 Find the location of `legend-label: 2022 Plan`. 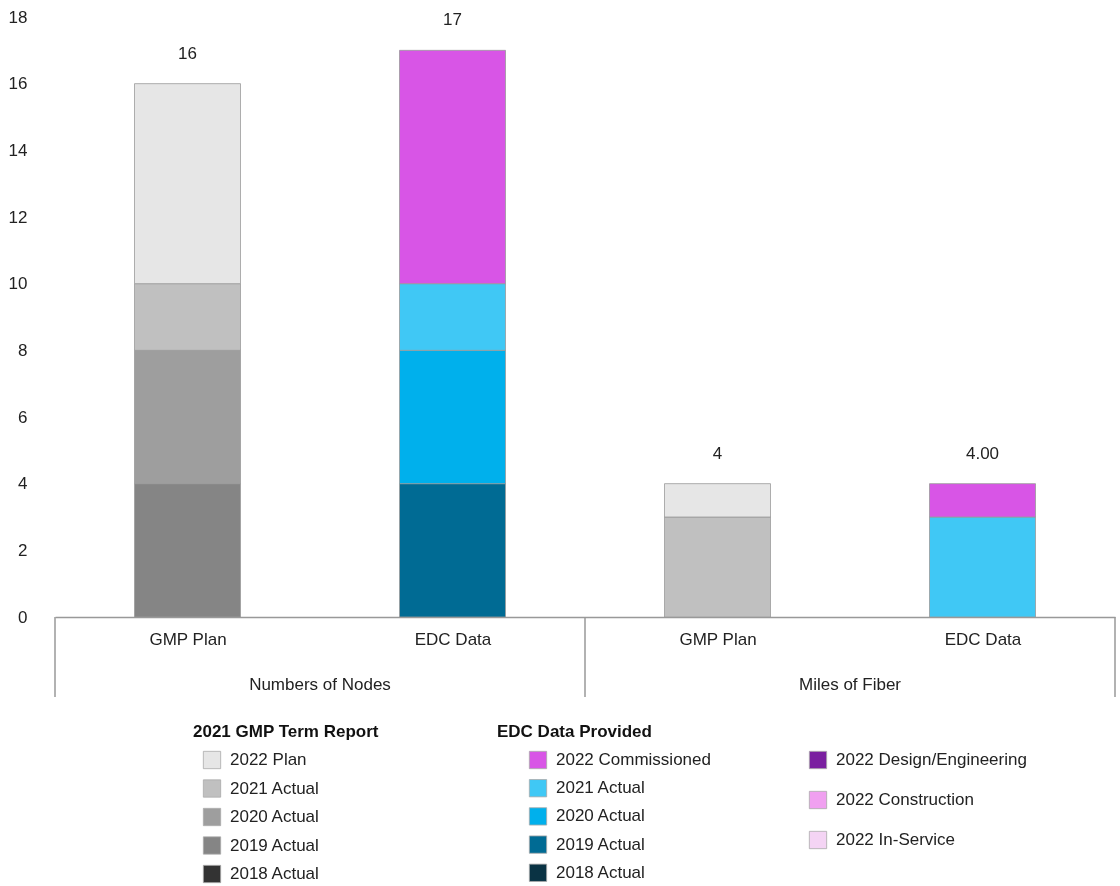

legend-label: 2022 Plan is located at coordinates (268, 759).